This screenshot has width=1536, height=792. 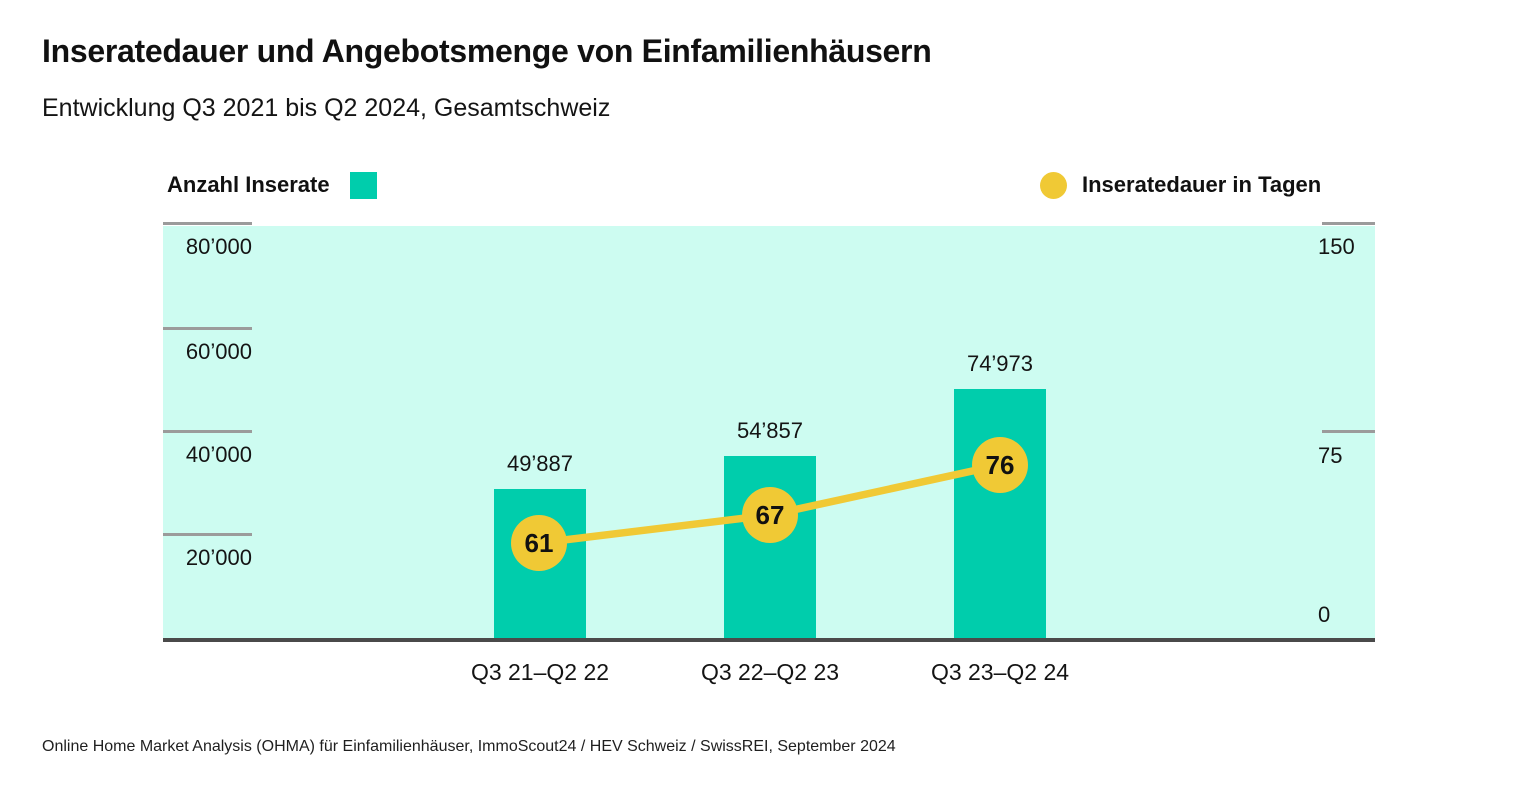 What do you see at coordinates (363, 185) in the screenshot?
I see `bar-series-swatch-icon` at bounding box center [363, 185].